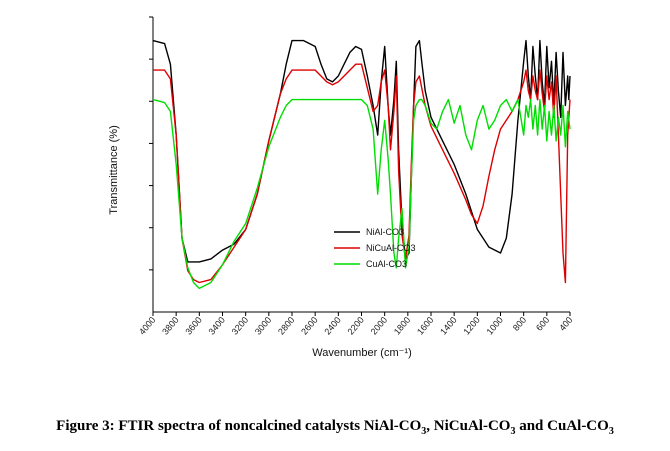  I want to click on x-tick-label: 4000, so click(147, 326).